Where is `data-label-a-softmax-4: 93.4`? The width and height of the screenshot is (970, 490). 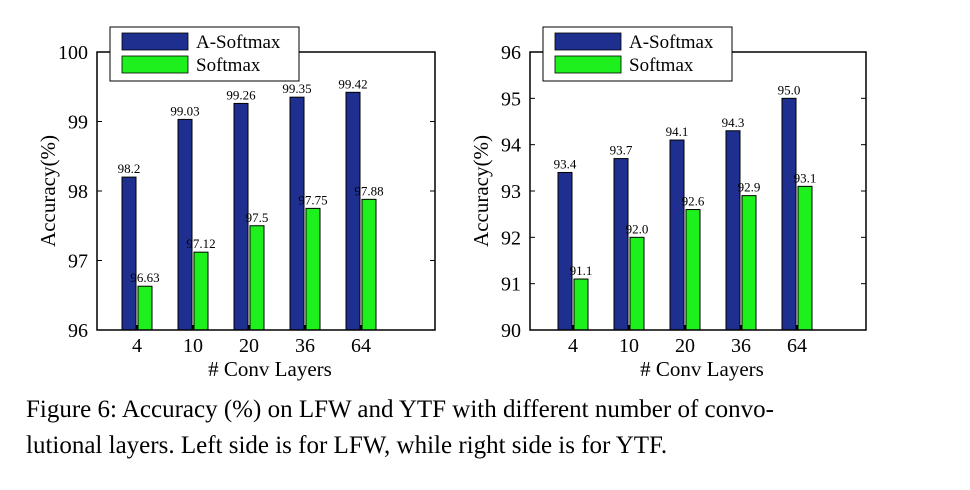 data-label-a-softmax-4: 93.4 is located at coordinates (565, 163).